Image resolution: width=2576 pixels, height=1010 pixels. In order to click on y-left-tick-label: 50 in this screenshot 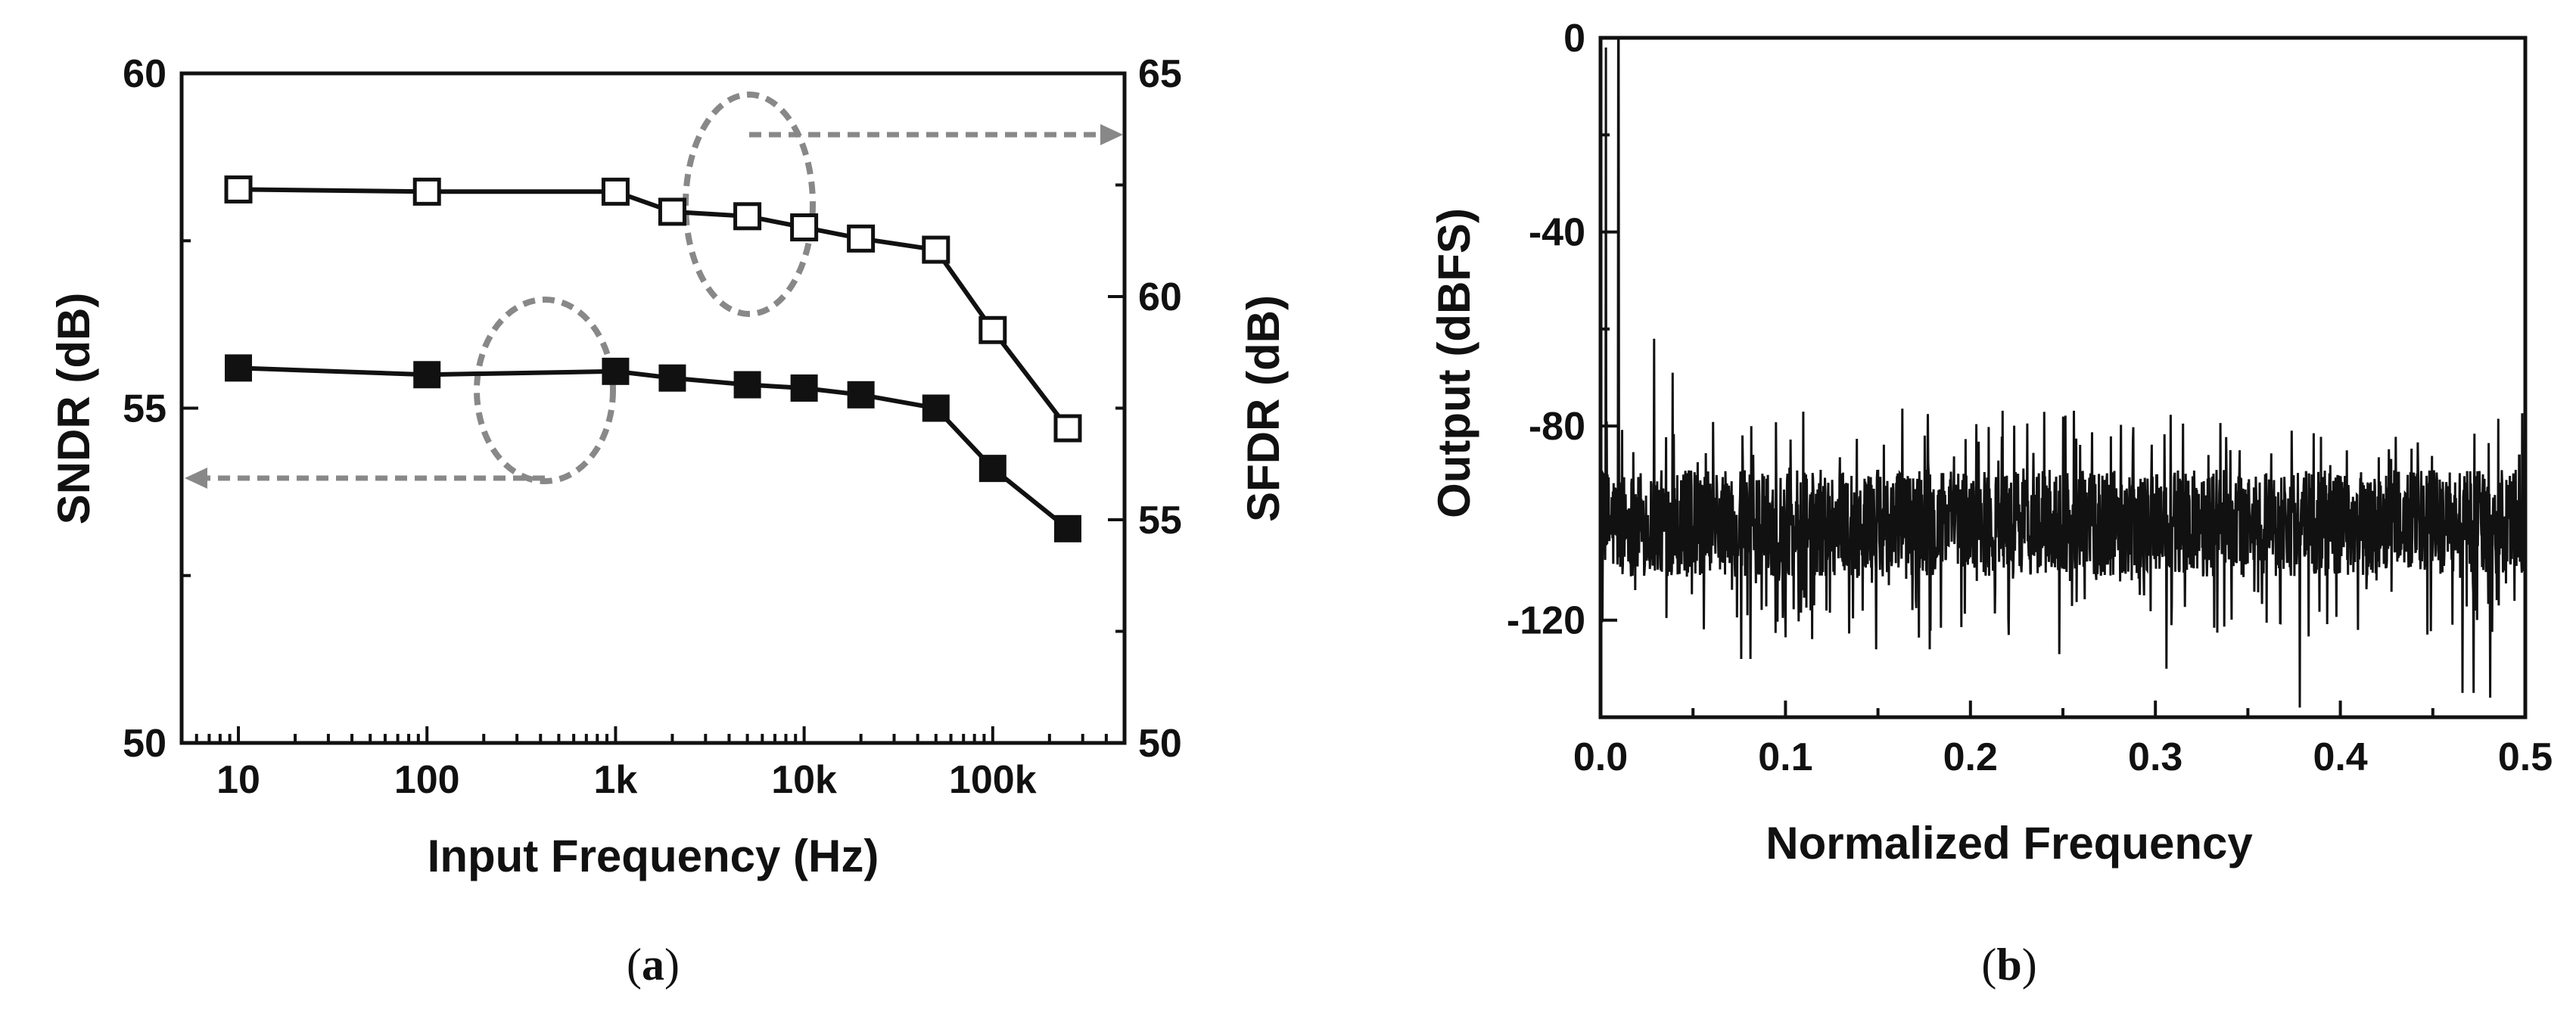, I will do `click(144, 744)`.